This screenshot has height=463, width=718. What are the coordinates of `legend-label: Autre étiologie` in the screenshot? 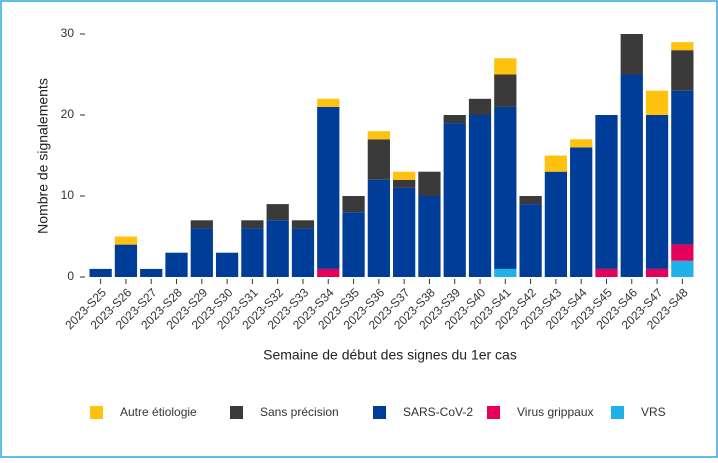 It's located at (158, 412).